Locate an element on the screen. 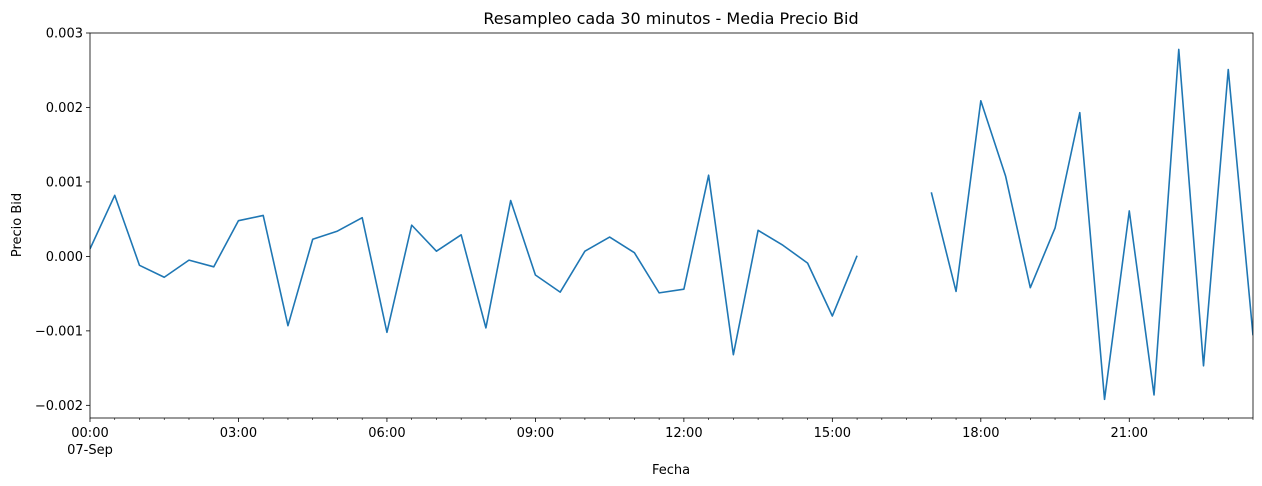  y-tick-label: −0.002 is located at coordinates (59, 406).